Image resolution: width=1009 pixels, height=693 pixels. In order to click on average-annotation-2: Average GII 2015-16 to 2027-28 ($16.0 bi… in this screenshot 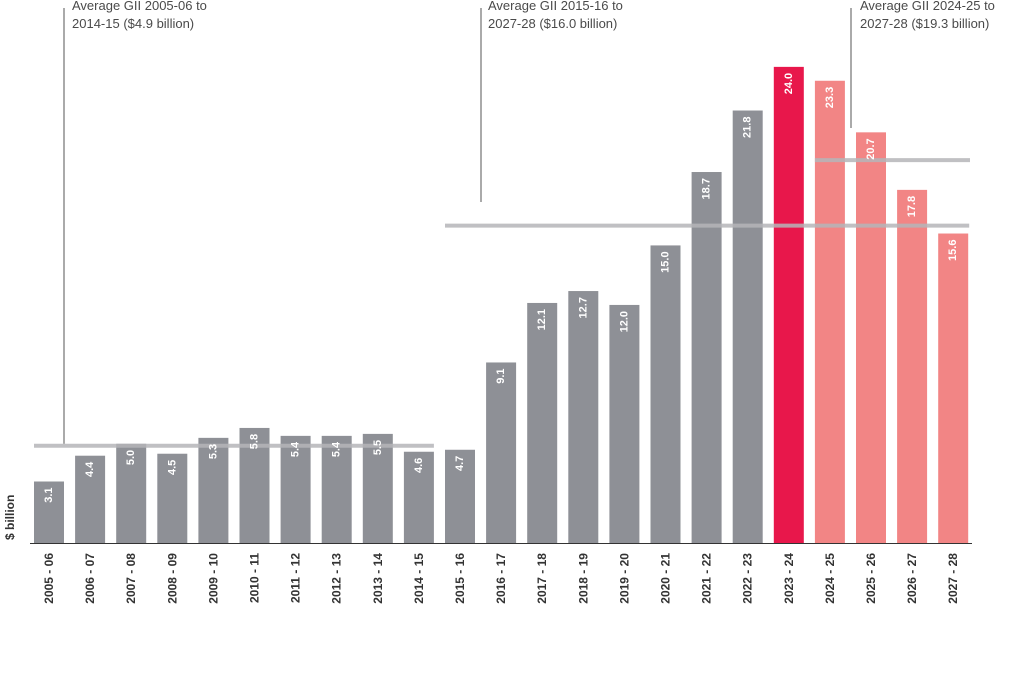, I will do `click(555, 16)`.